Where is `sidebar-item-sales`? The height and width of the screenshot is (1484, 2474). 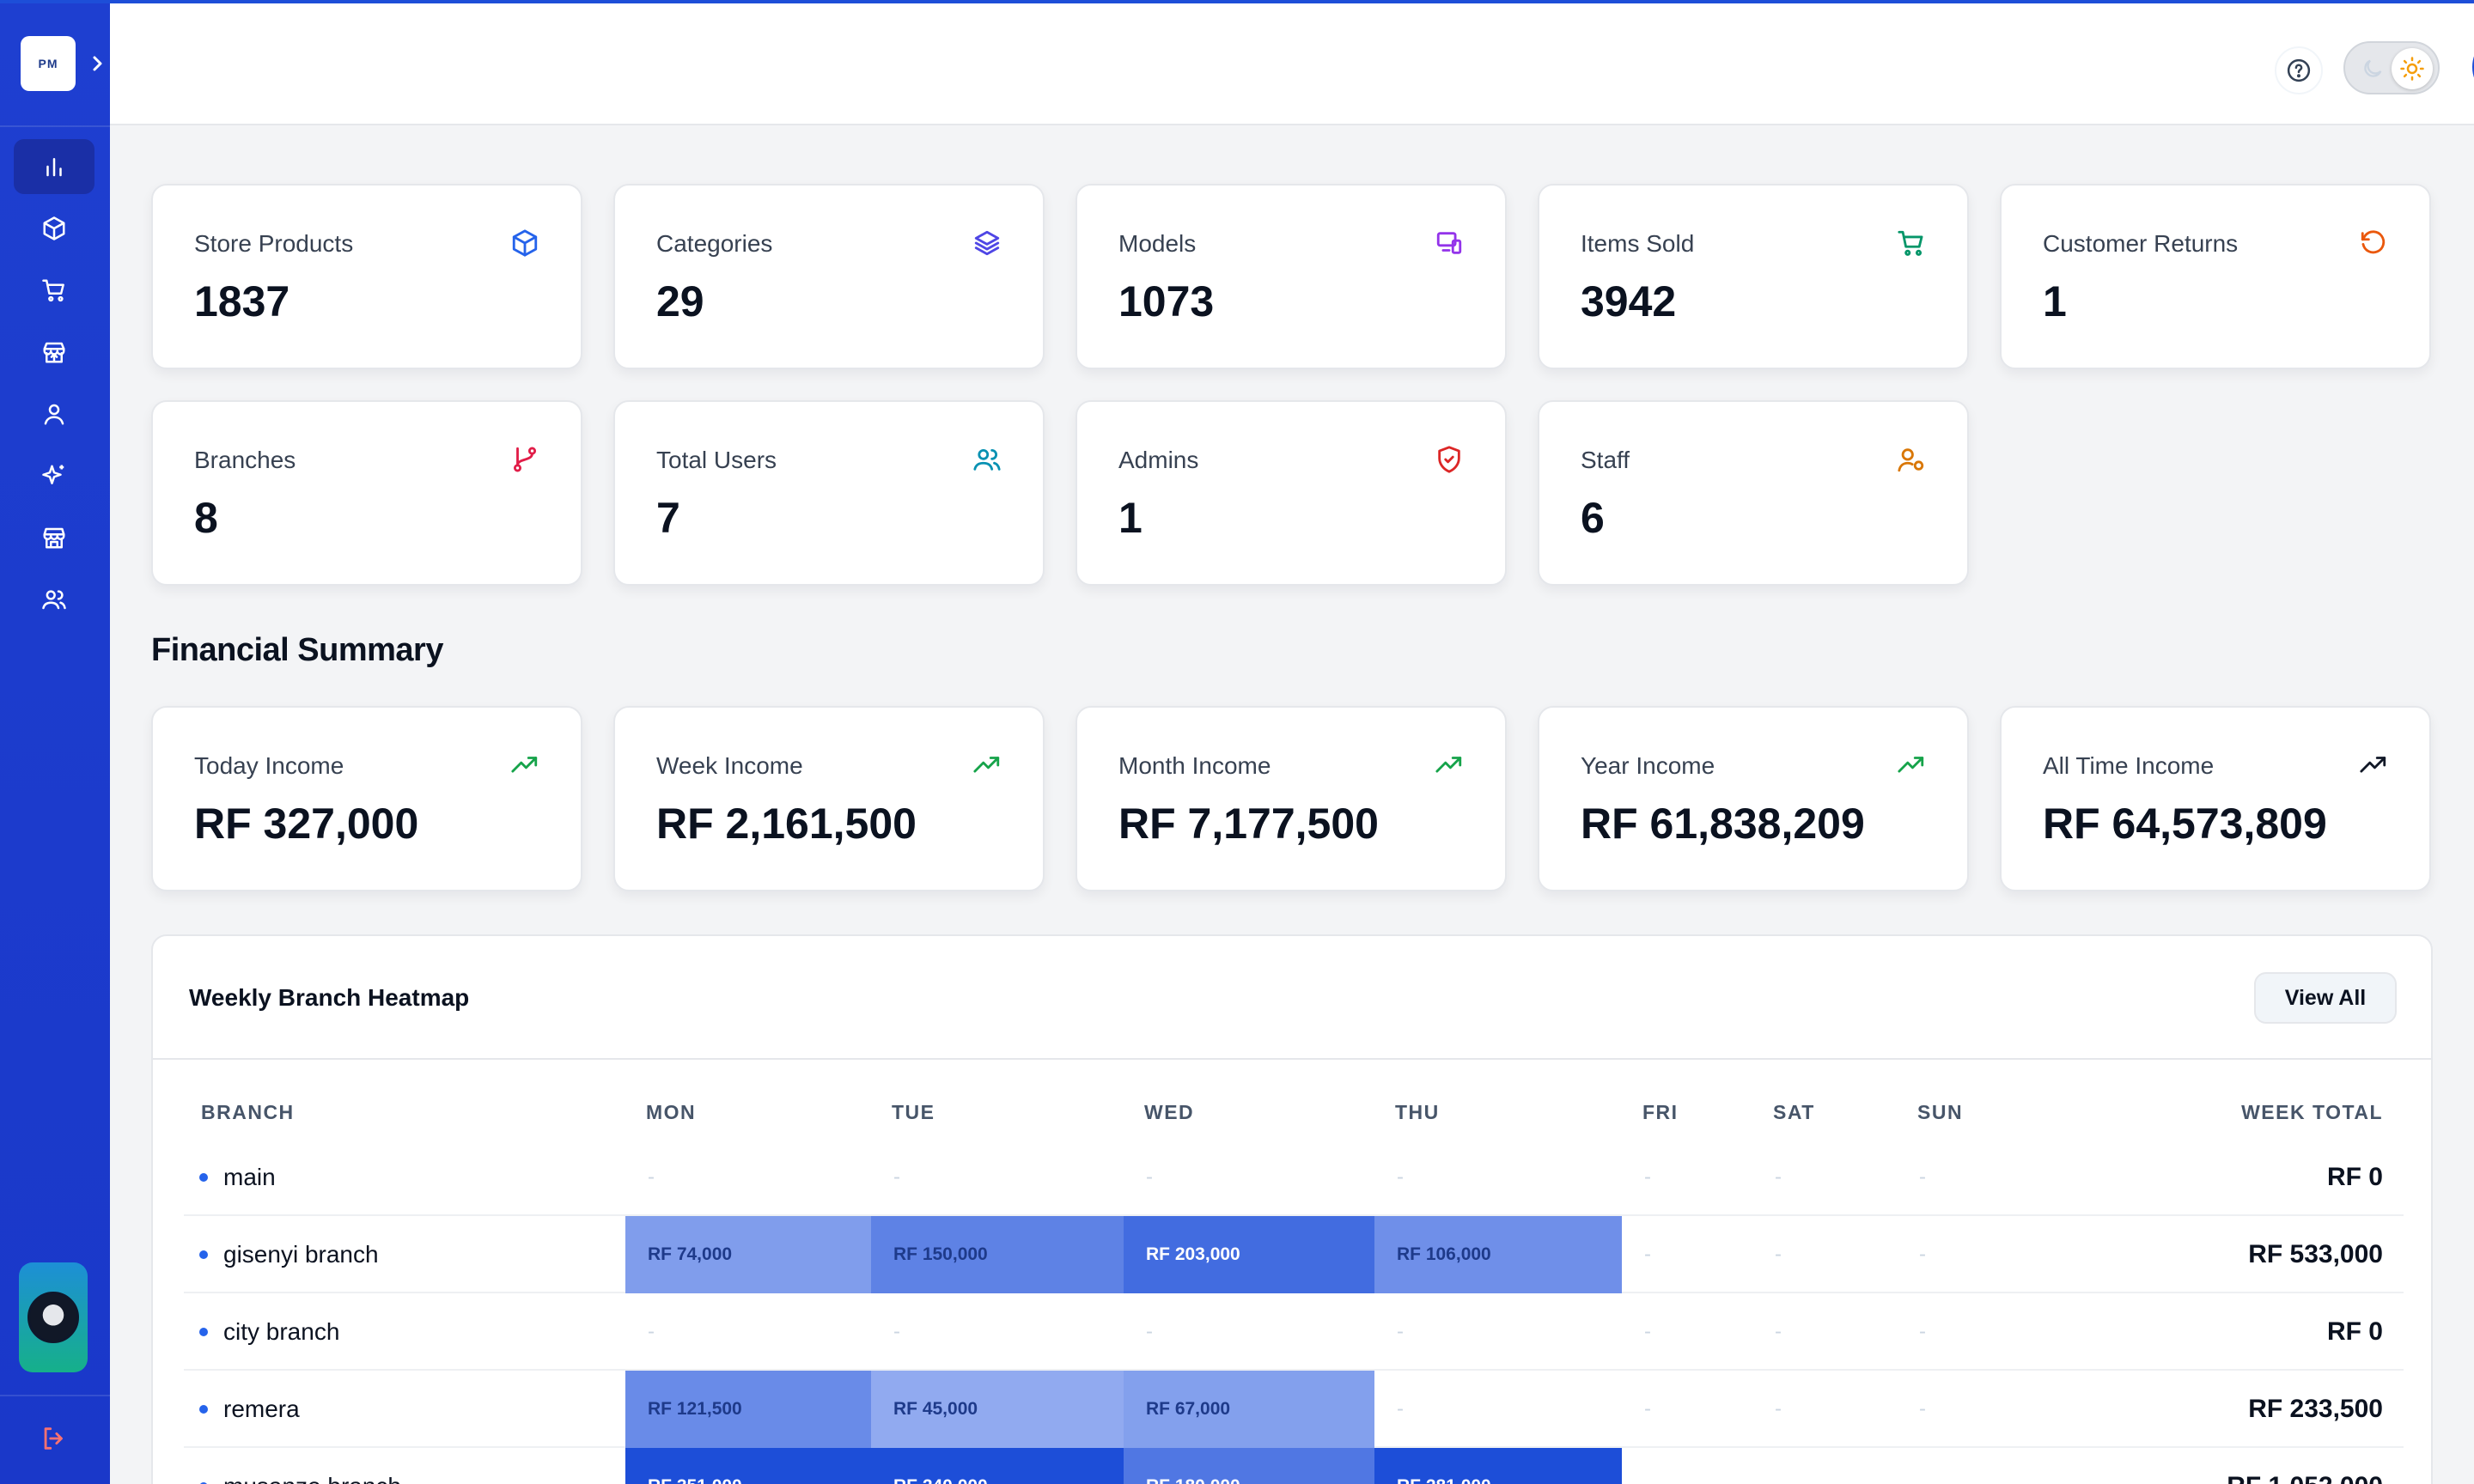 sidebar-item-sales is located at coordinates (54, 290).